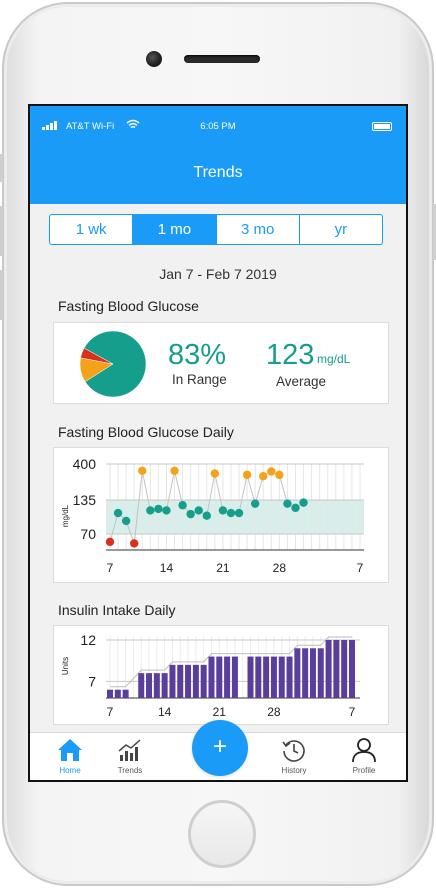 This screenshot has height=888, width=436. I want to click on range-selector: 1 wk 1 mo 3 mo yr, so click(216, 229).